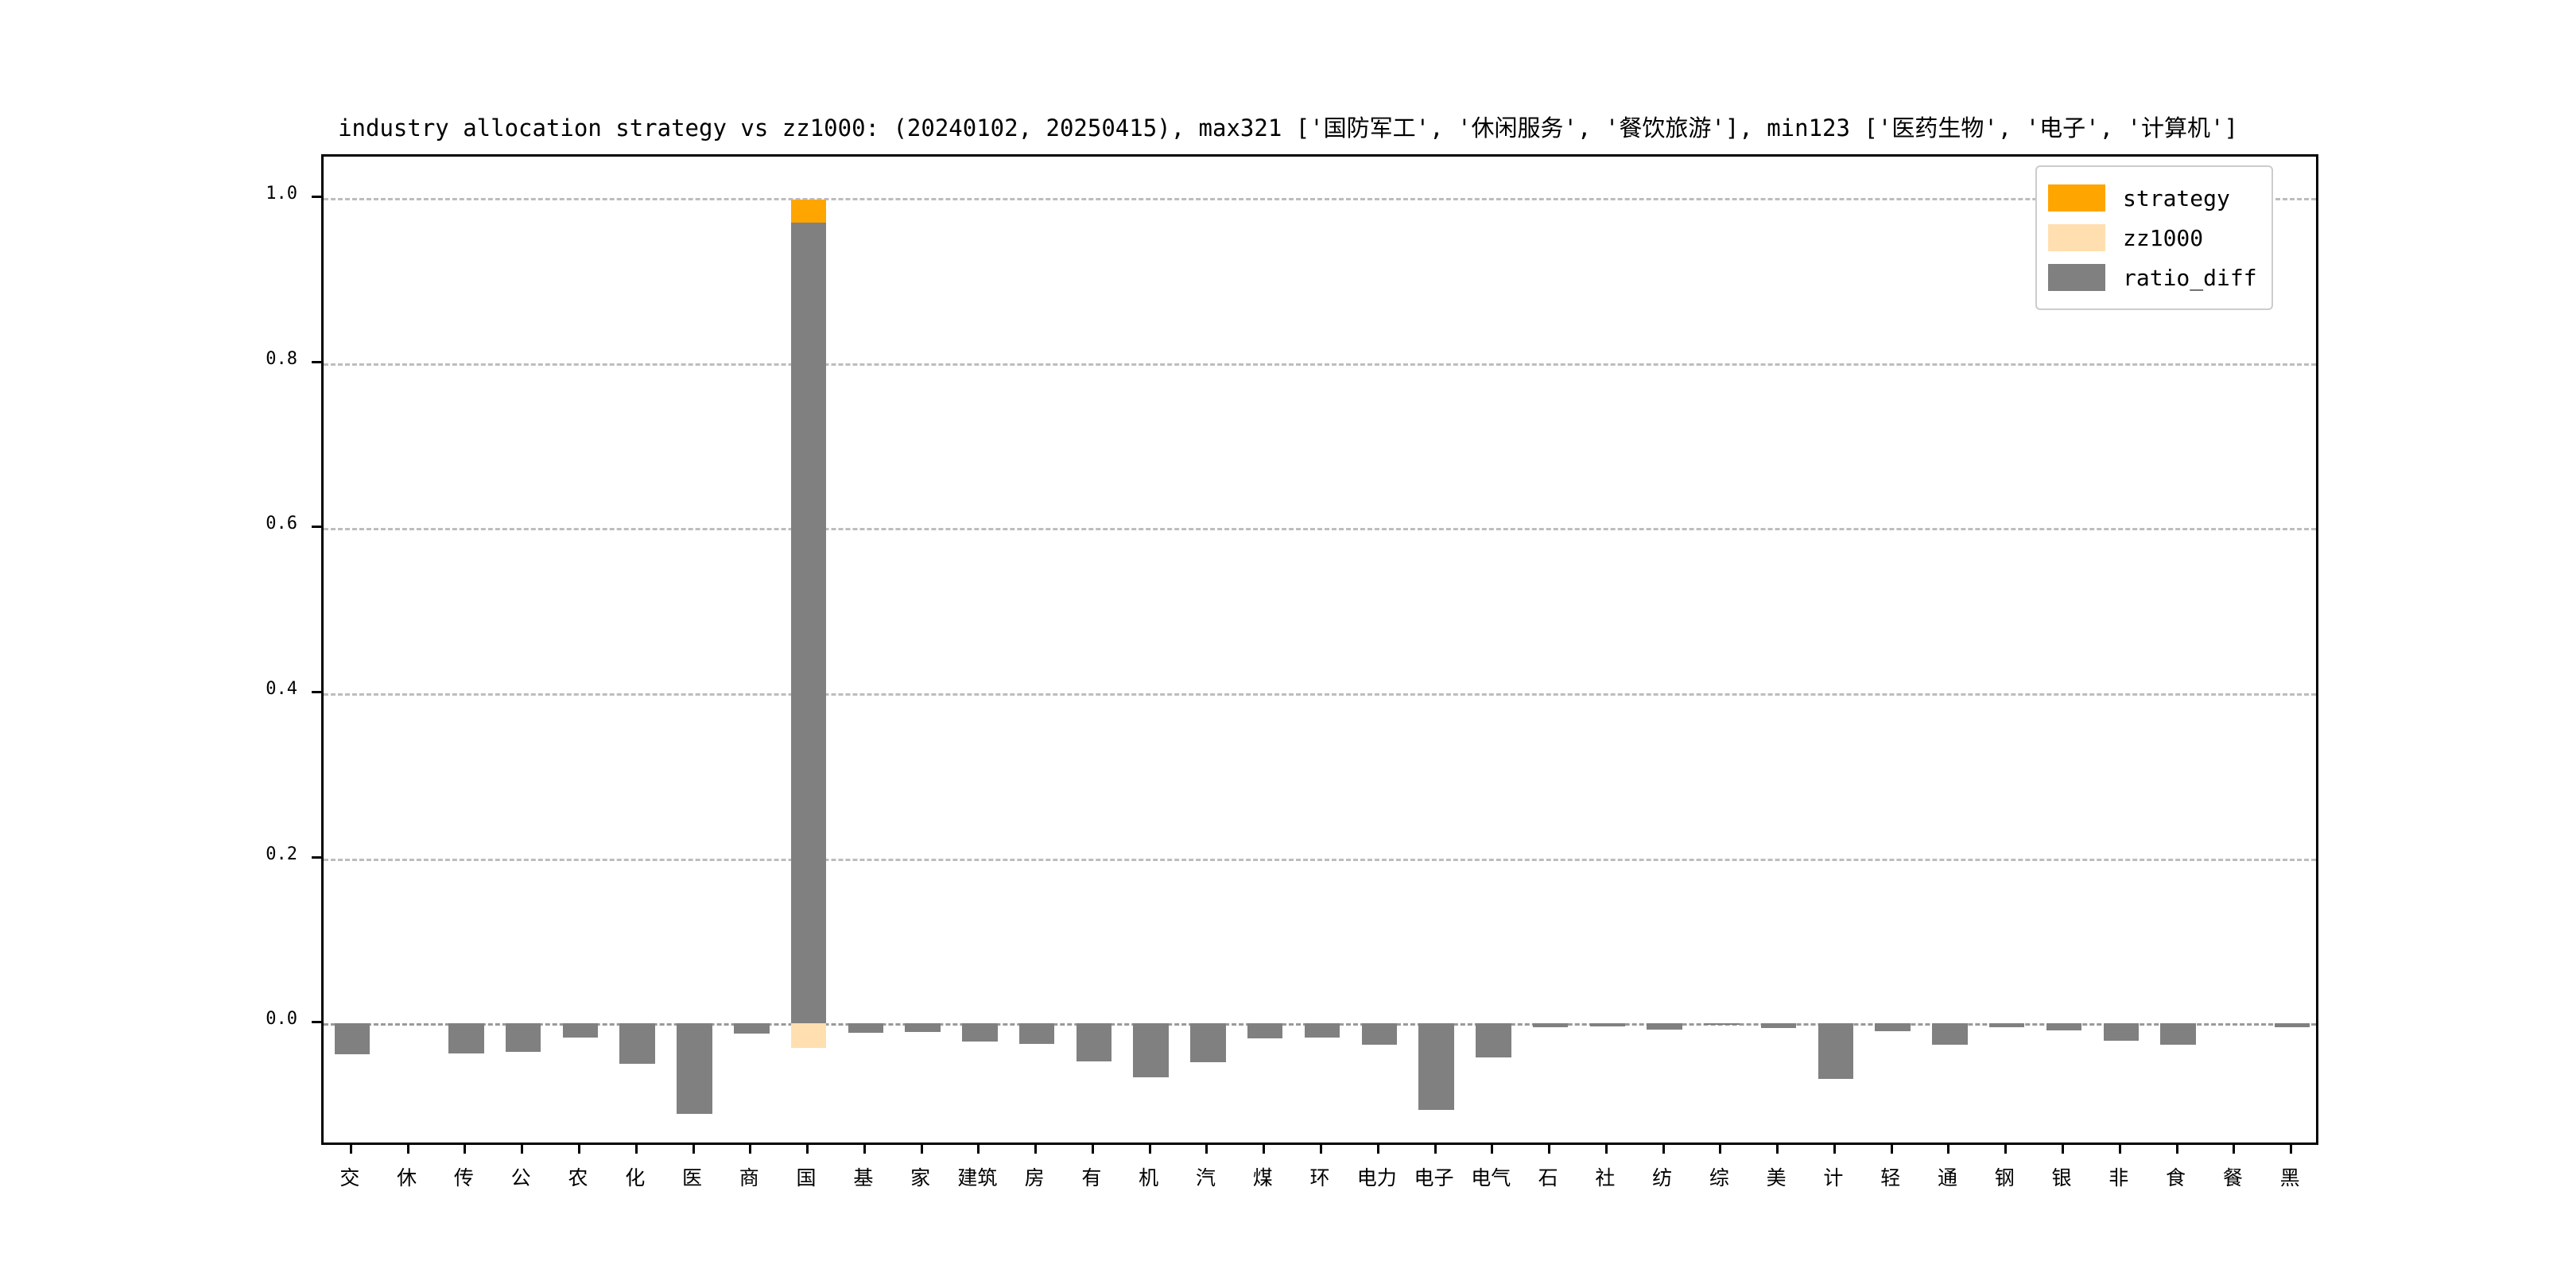 The height and width of the screenshot is (1288, 2576). What do you see at coordinates (1376, 1177) in the screenshot?
I see `x-tick-label-18: 电力` at bounding box center [1376, 1177].